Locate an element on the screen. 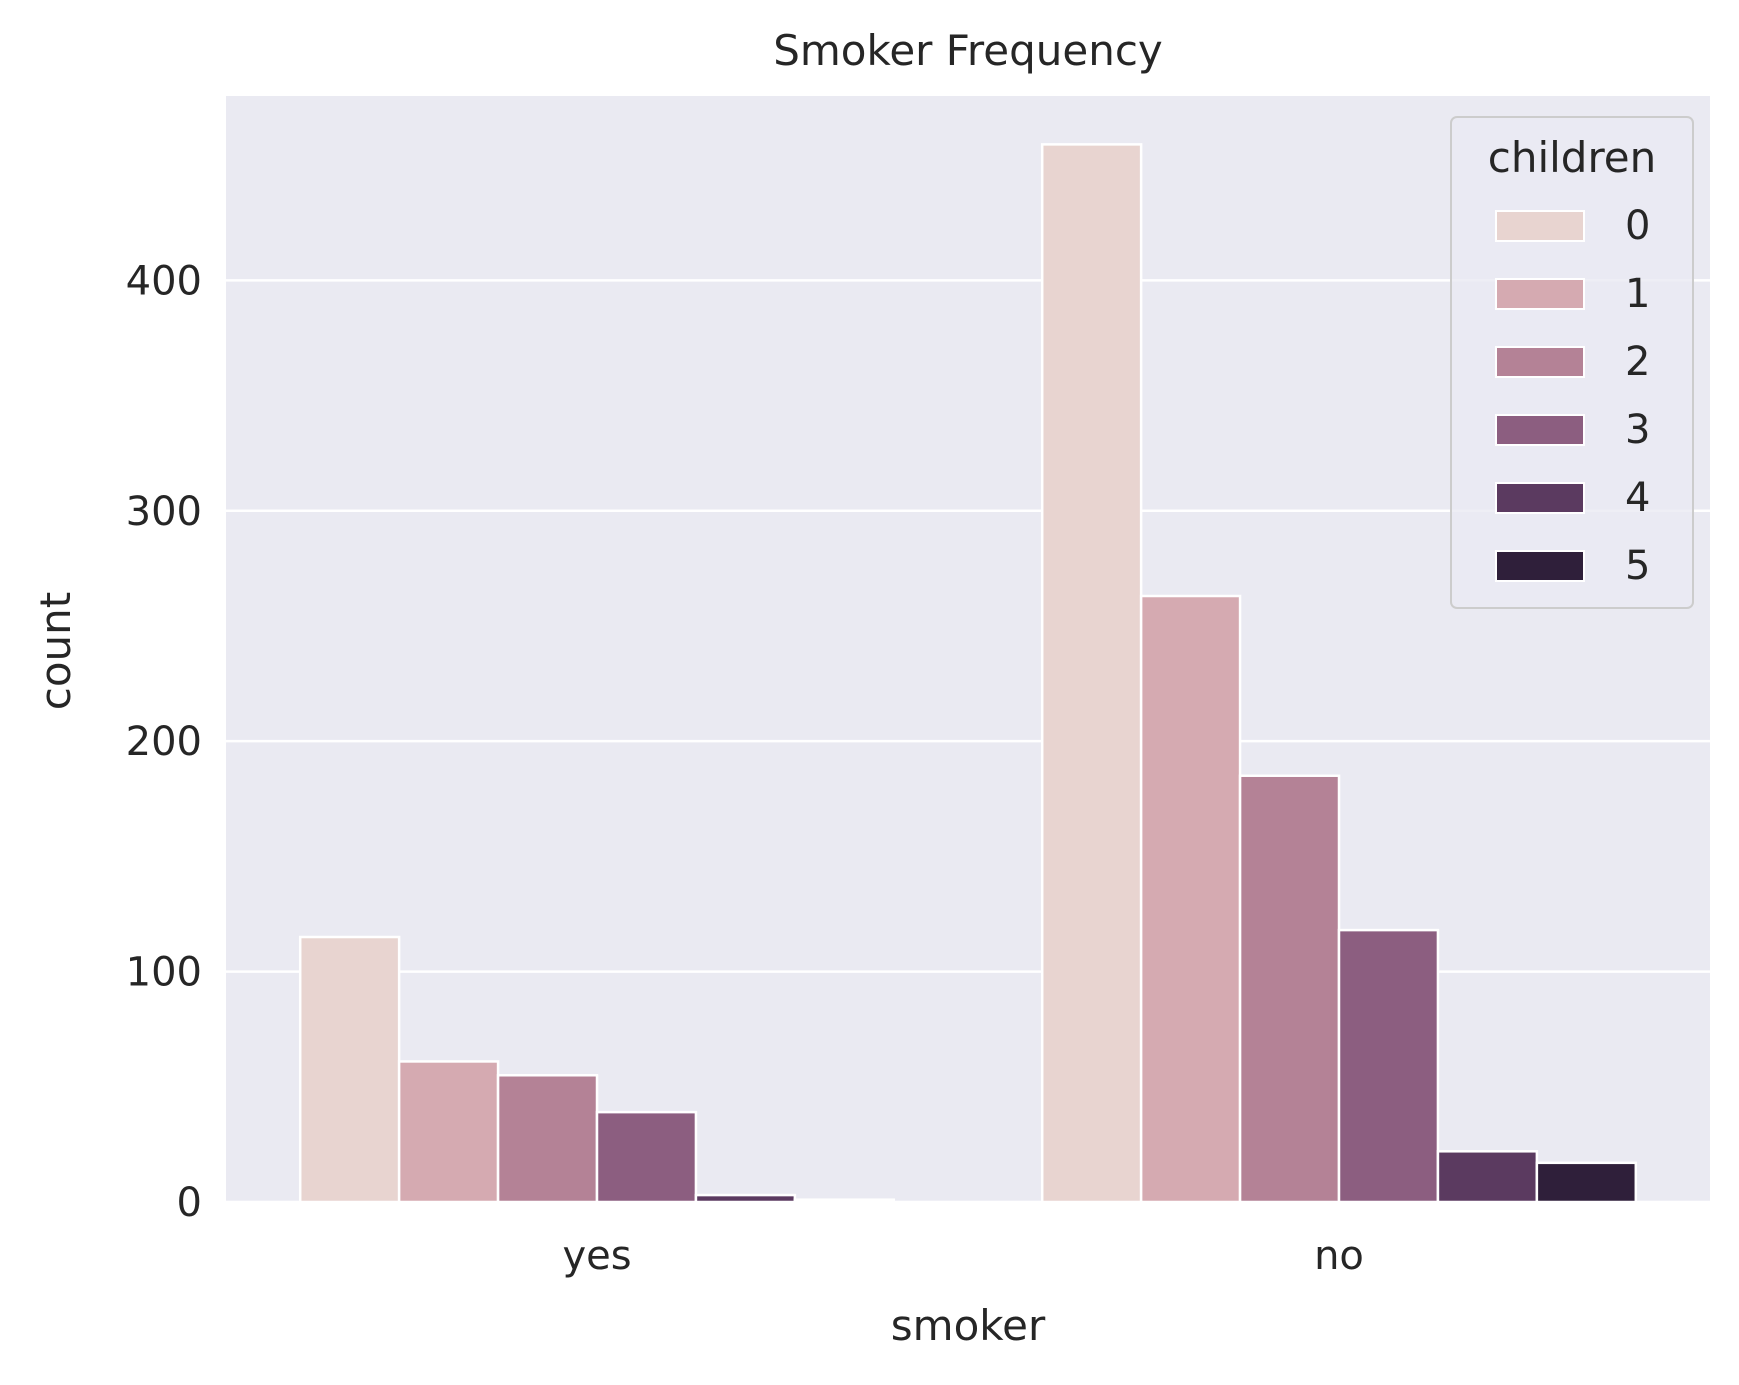 The image size is (1739, 1385). y-axis-label: count is located at coordinates (55, 651).